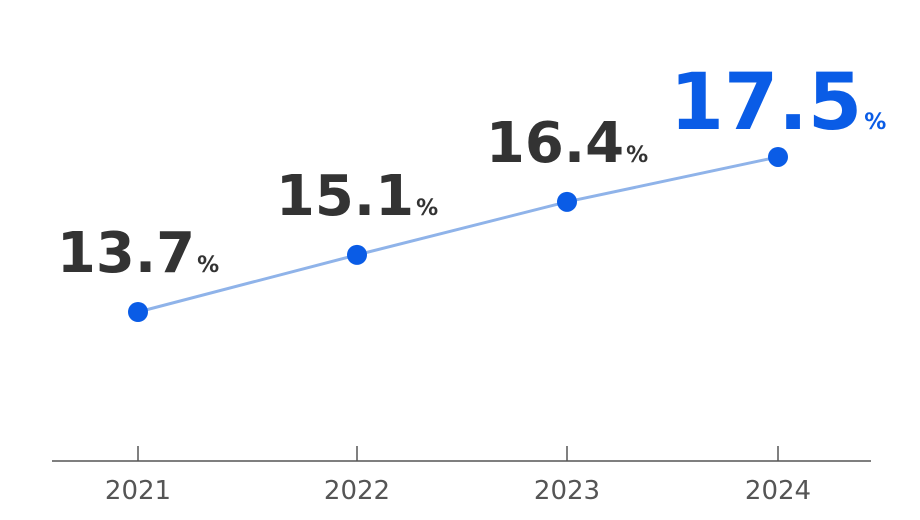 Image resolution: width=920 pixels, height=520 pixels. I want to click on x-tick-label: 2021, so click(138, 491).